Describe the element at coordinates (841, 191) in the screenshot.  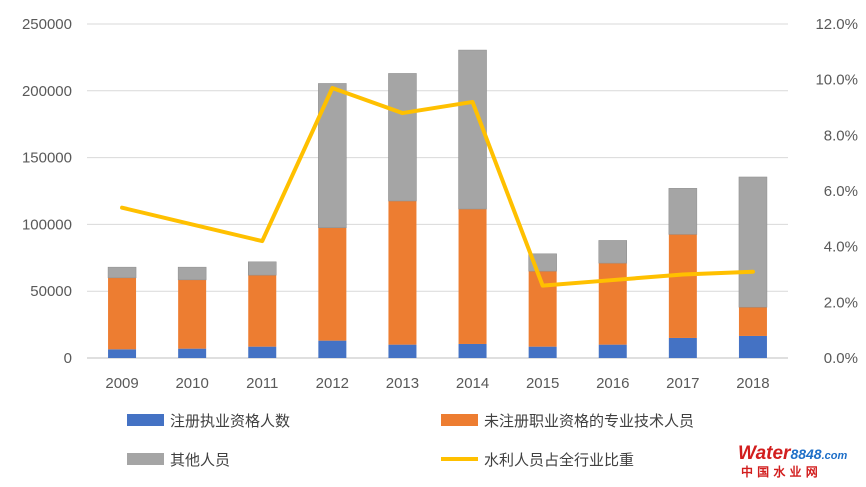
I see `y-right-tick-label: 6.0%` at that location.